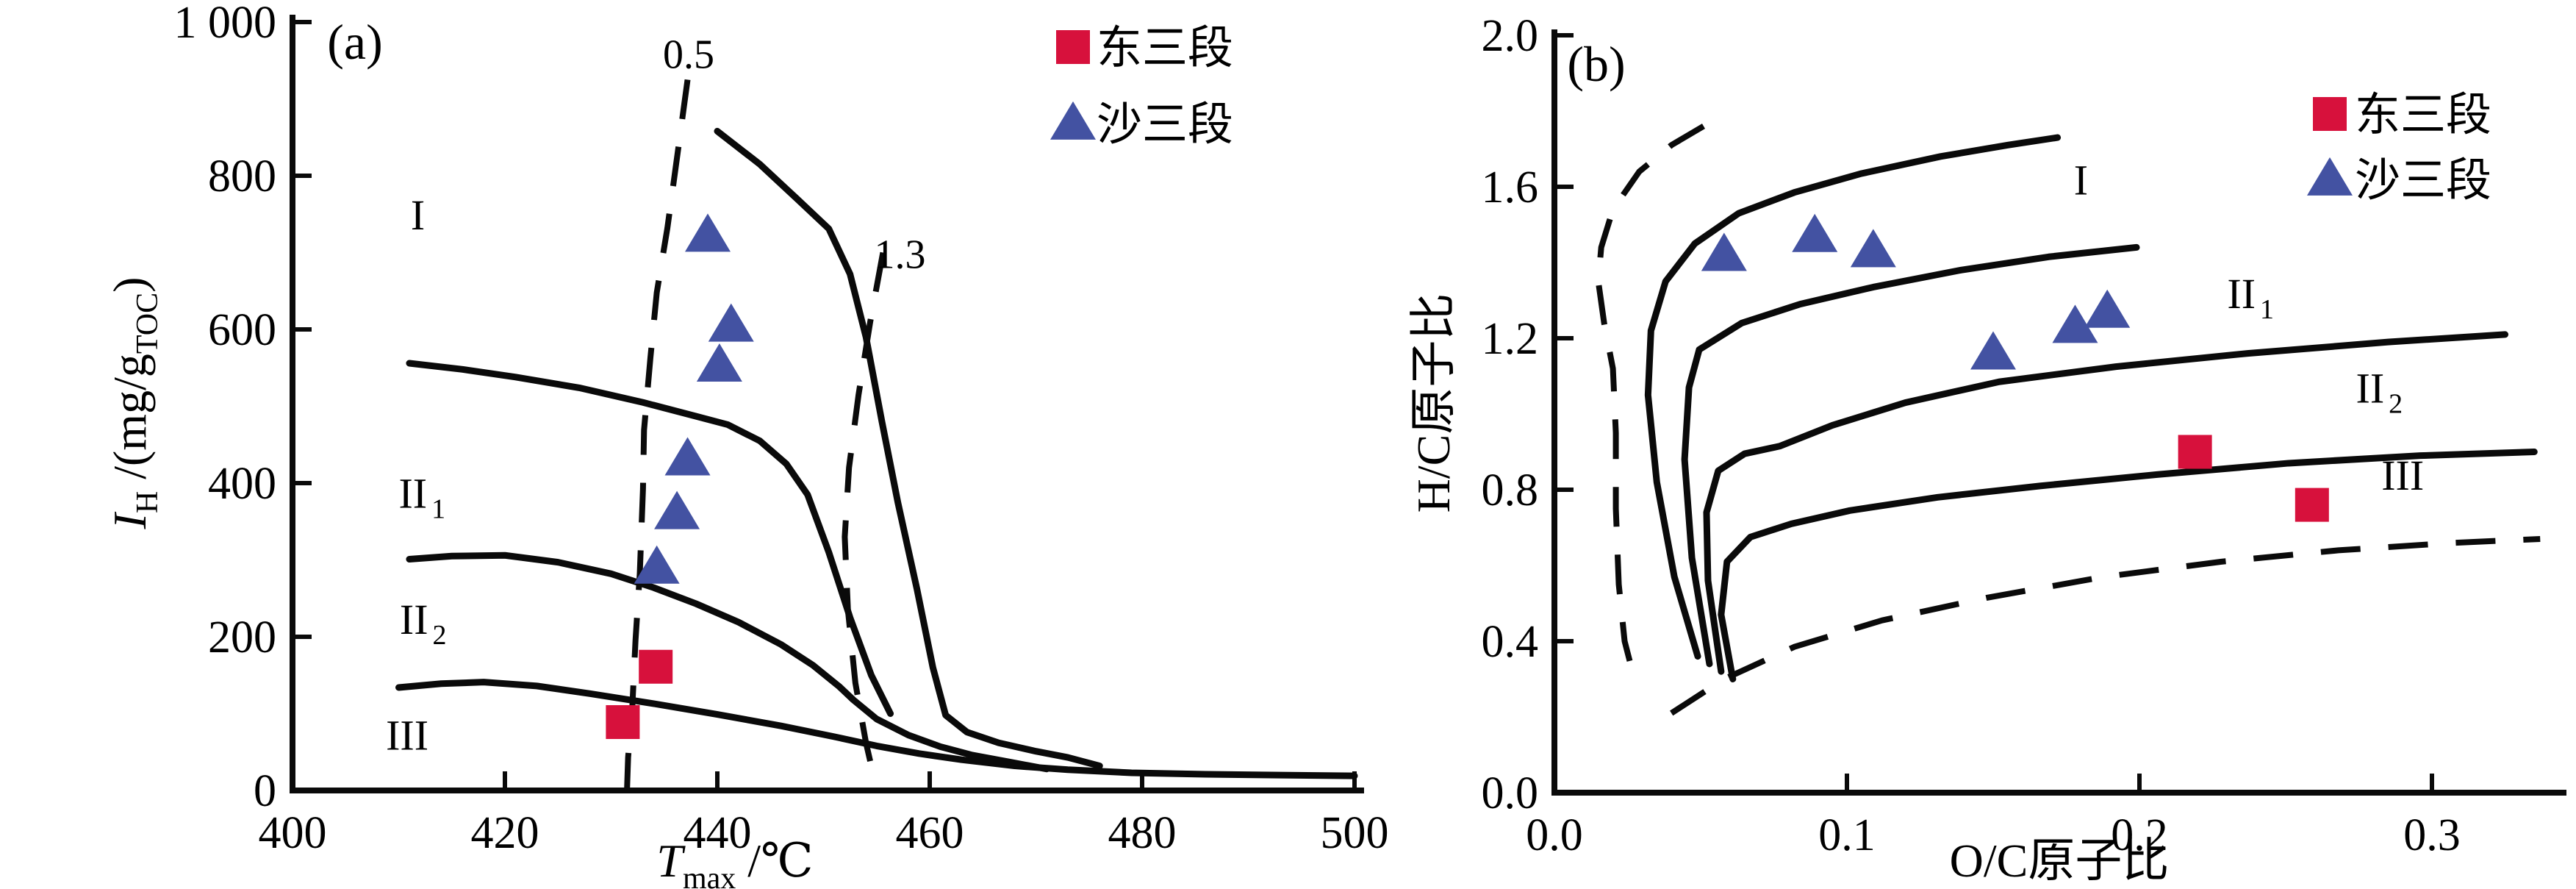 The height and width of the screenshot is (889, 2576). Describe the element at coordinates (242, 638) in the screenshot. I see `y-tick-label: 200` at that location.